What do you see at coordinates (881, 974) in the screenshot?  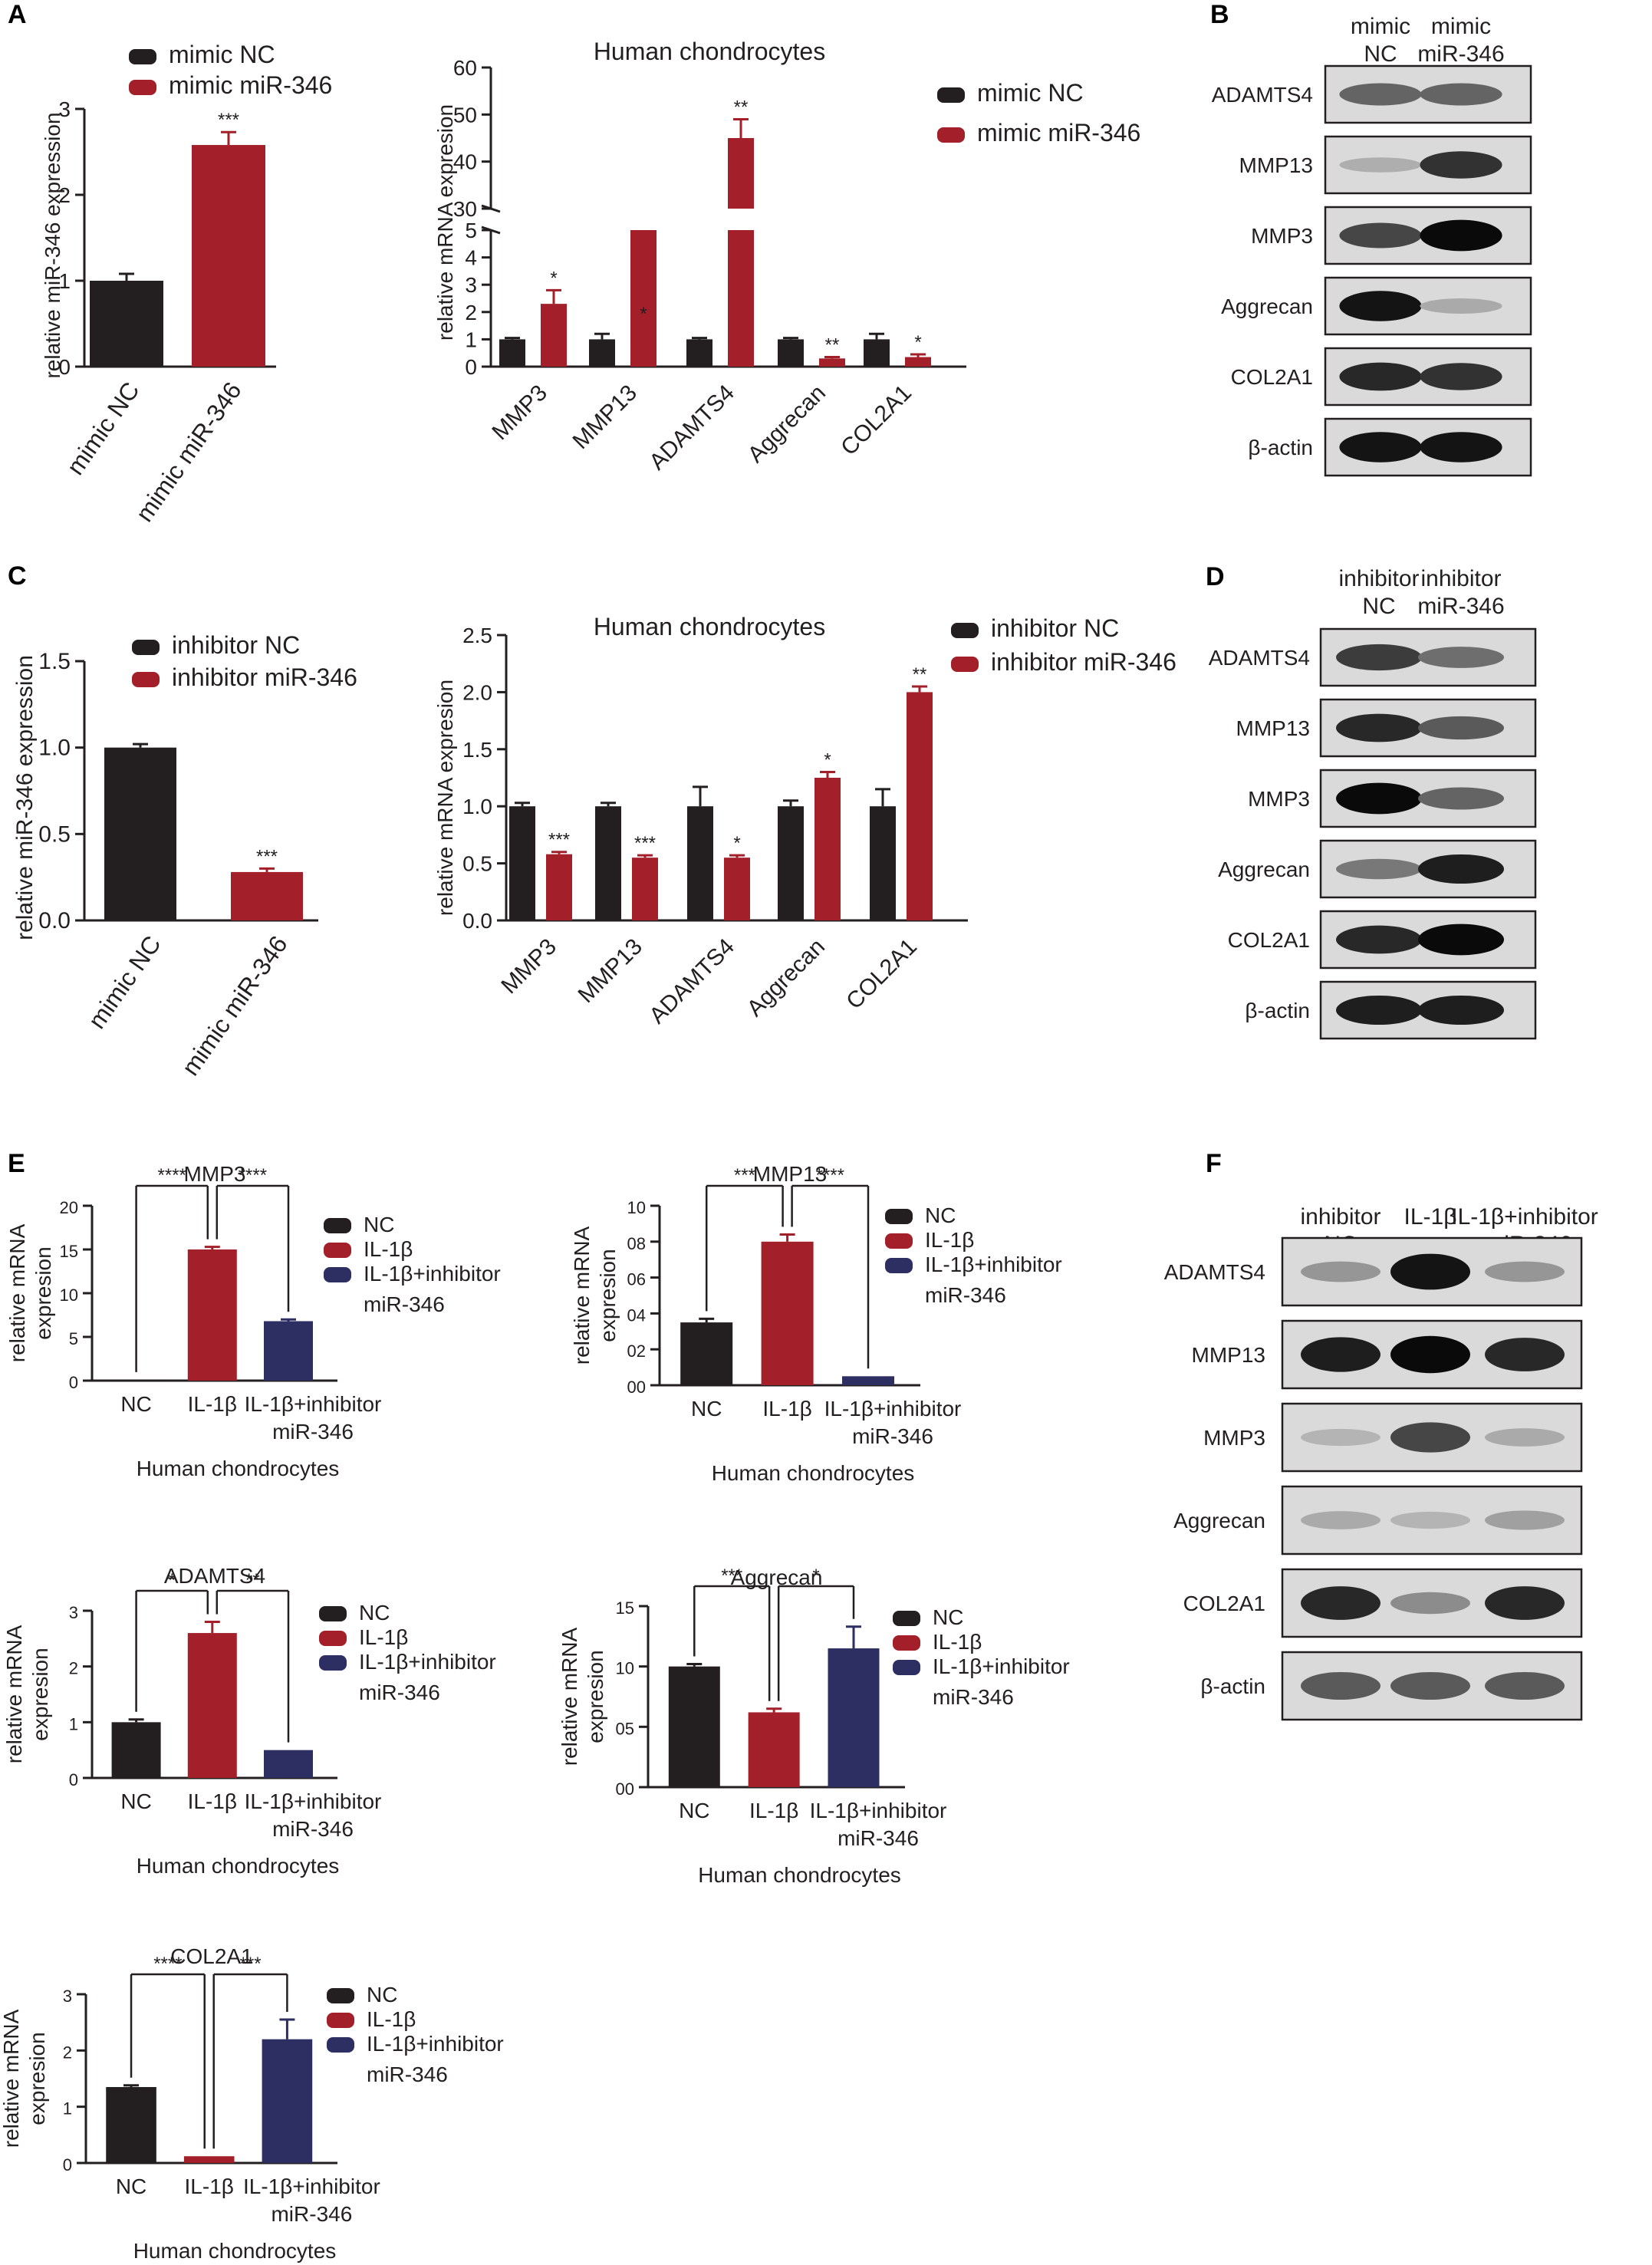 I see `c2-x-tick-label: COL2A1` at bounding box center [881, 974].